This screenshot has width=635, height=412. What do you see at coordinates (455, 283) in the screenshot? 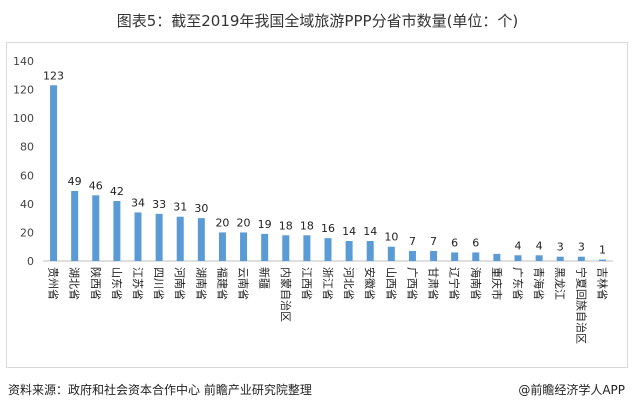
I see `category-label: 辽宁省` at bounding box center [455, 283].